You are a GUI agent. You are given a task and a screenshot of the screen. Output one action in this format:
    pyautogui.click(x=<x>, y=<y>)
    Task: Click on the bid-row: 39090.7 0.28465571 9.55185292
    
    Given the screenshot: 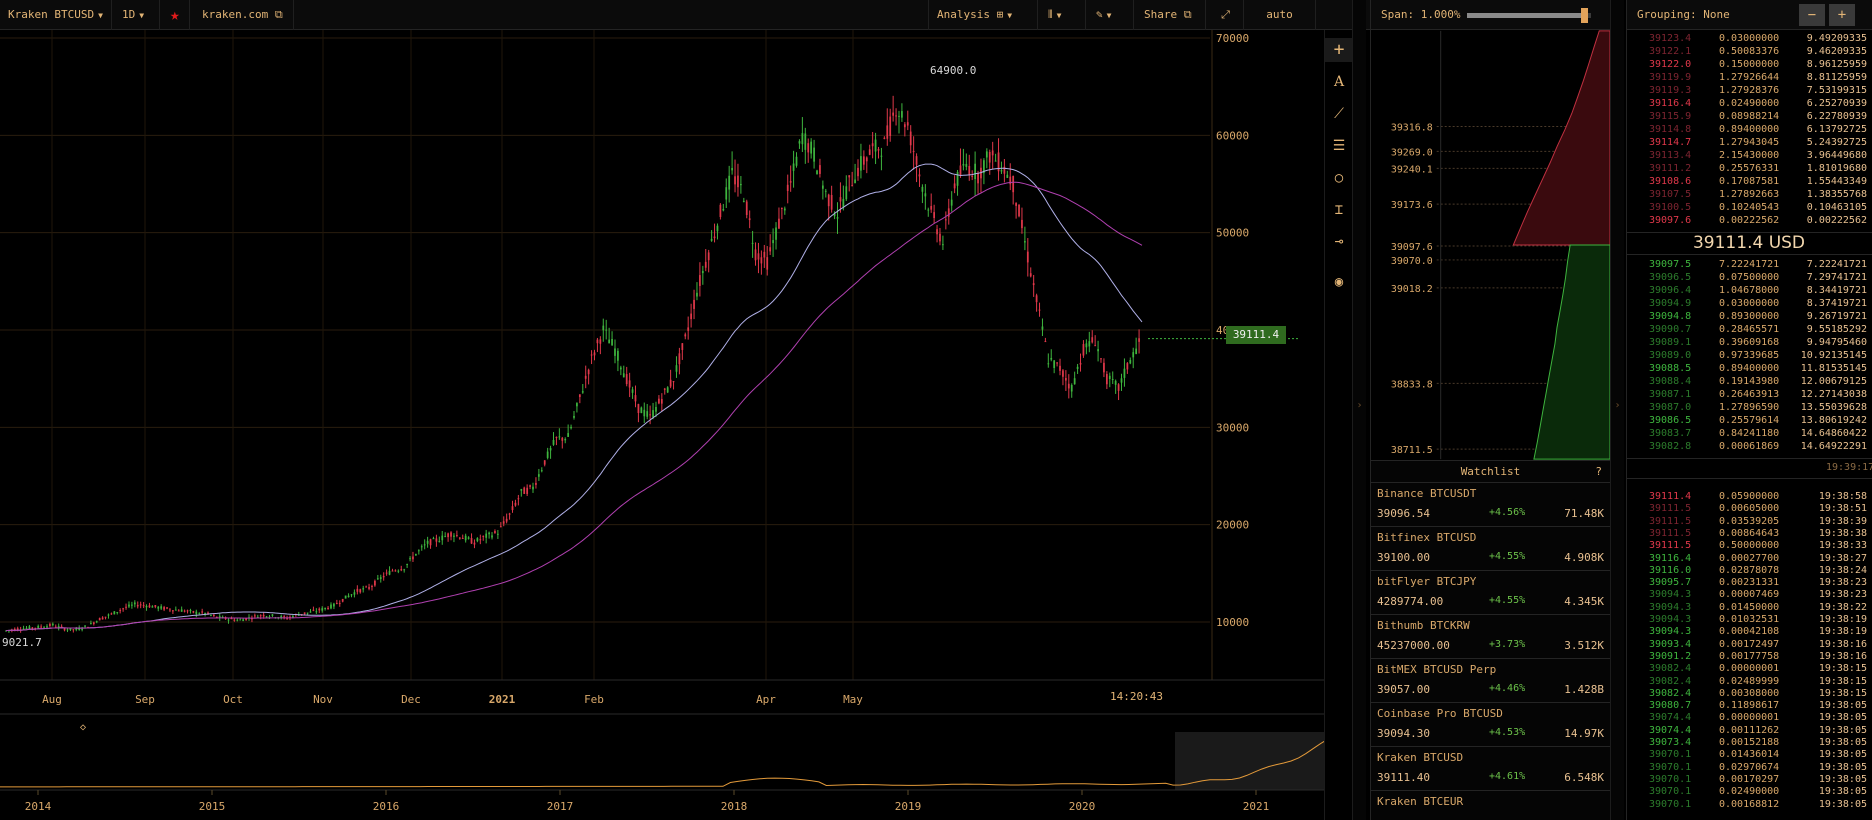 What is the action you would take?
    pyautogui.click(x=1749, y=329)
    